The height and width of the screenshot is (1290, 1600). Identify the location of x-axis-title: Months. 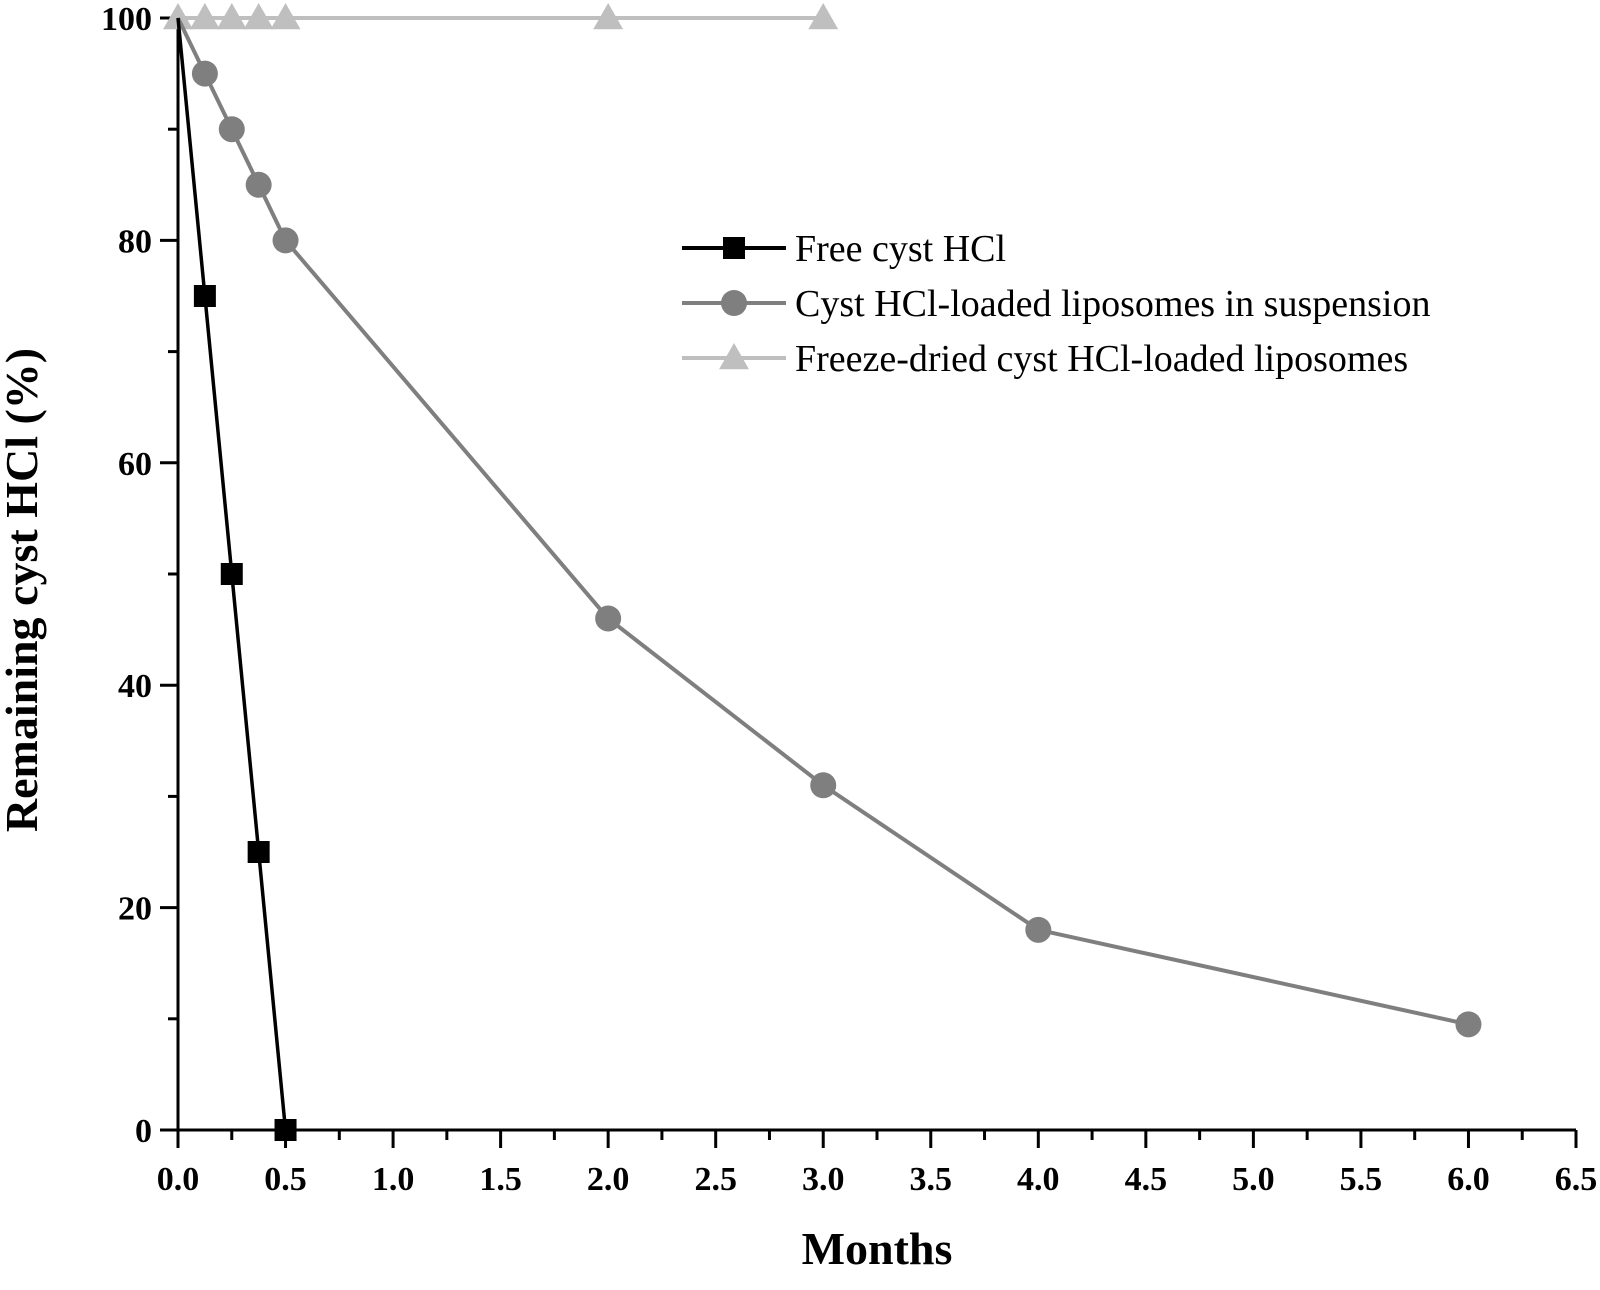
(877, 1248).